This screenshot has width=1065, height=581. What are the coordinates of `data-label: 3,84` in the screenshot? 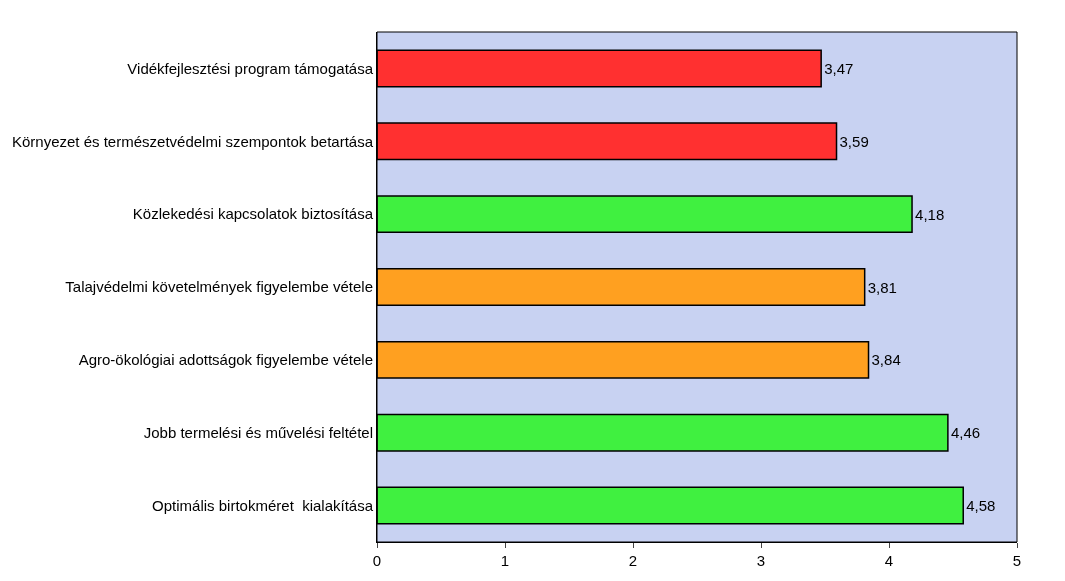 It's located at (886, 360).